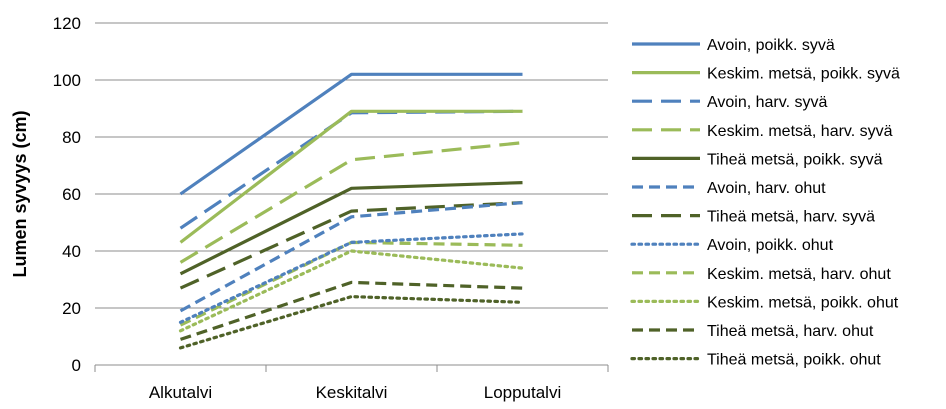 This screenshot has height=409, width=946. I want to click on legend-label-1: Avoin, poikk. syvä, so click(771, 45).